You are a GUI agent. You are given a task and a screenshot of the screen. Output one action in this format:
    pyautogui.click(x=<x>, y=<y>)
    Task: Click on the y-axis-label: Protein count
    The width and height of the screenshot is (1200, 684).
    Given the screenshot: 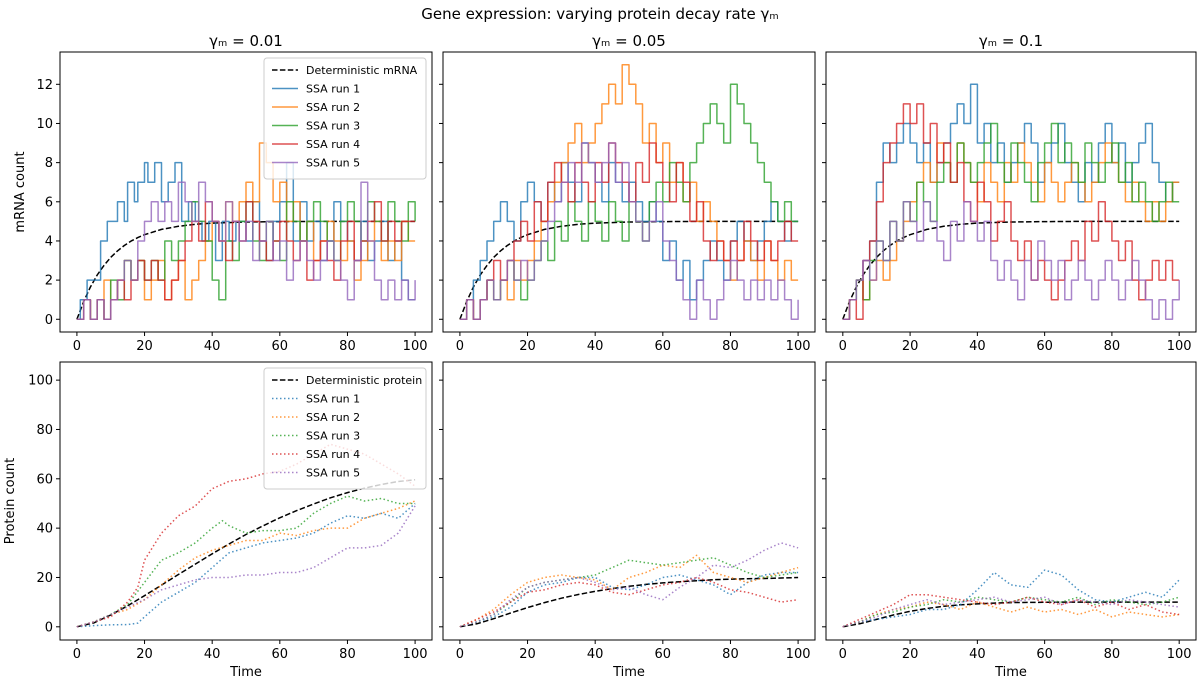 What is the action you would take?
    pyautogui.click(x=10, y=501)
    